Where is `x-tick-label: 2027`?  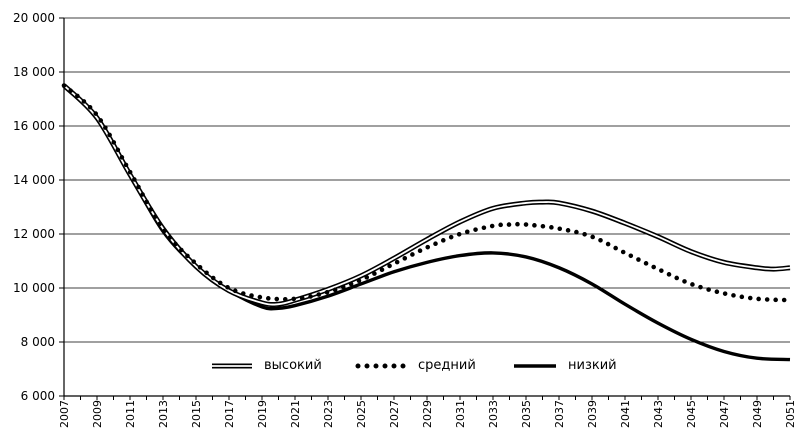 x-tick-label: 2027 is located at coordinates (394, 414).